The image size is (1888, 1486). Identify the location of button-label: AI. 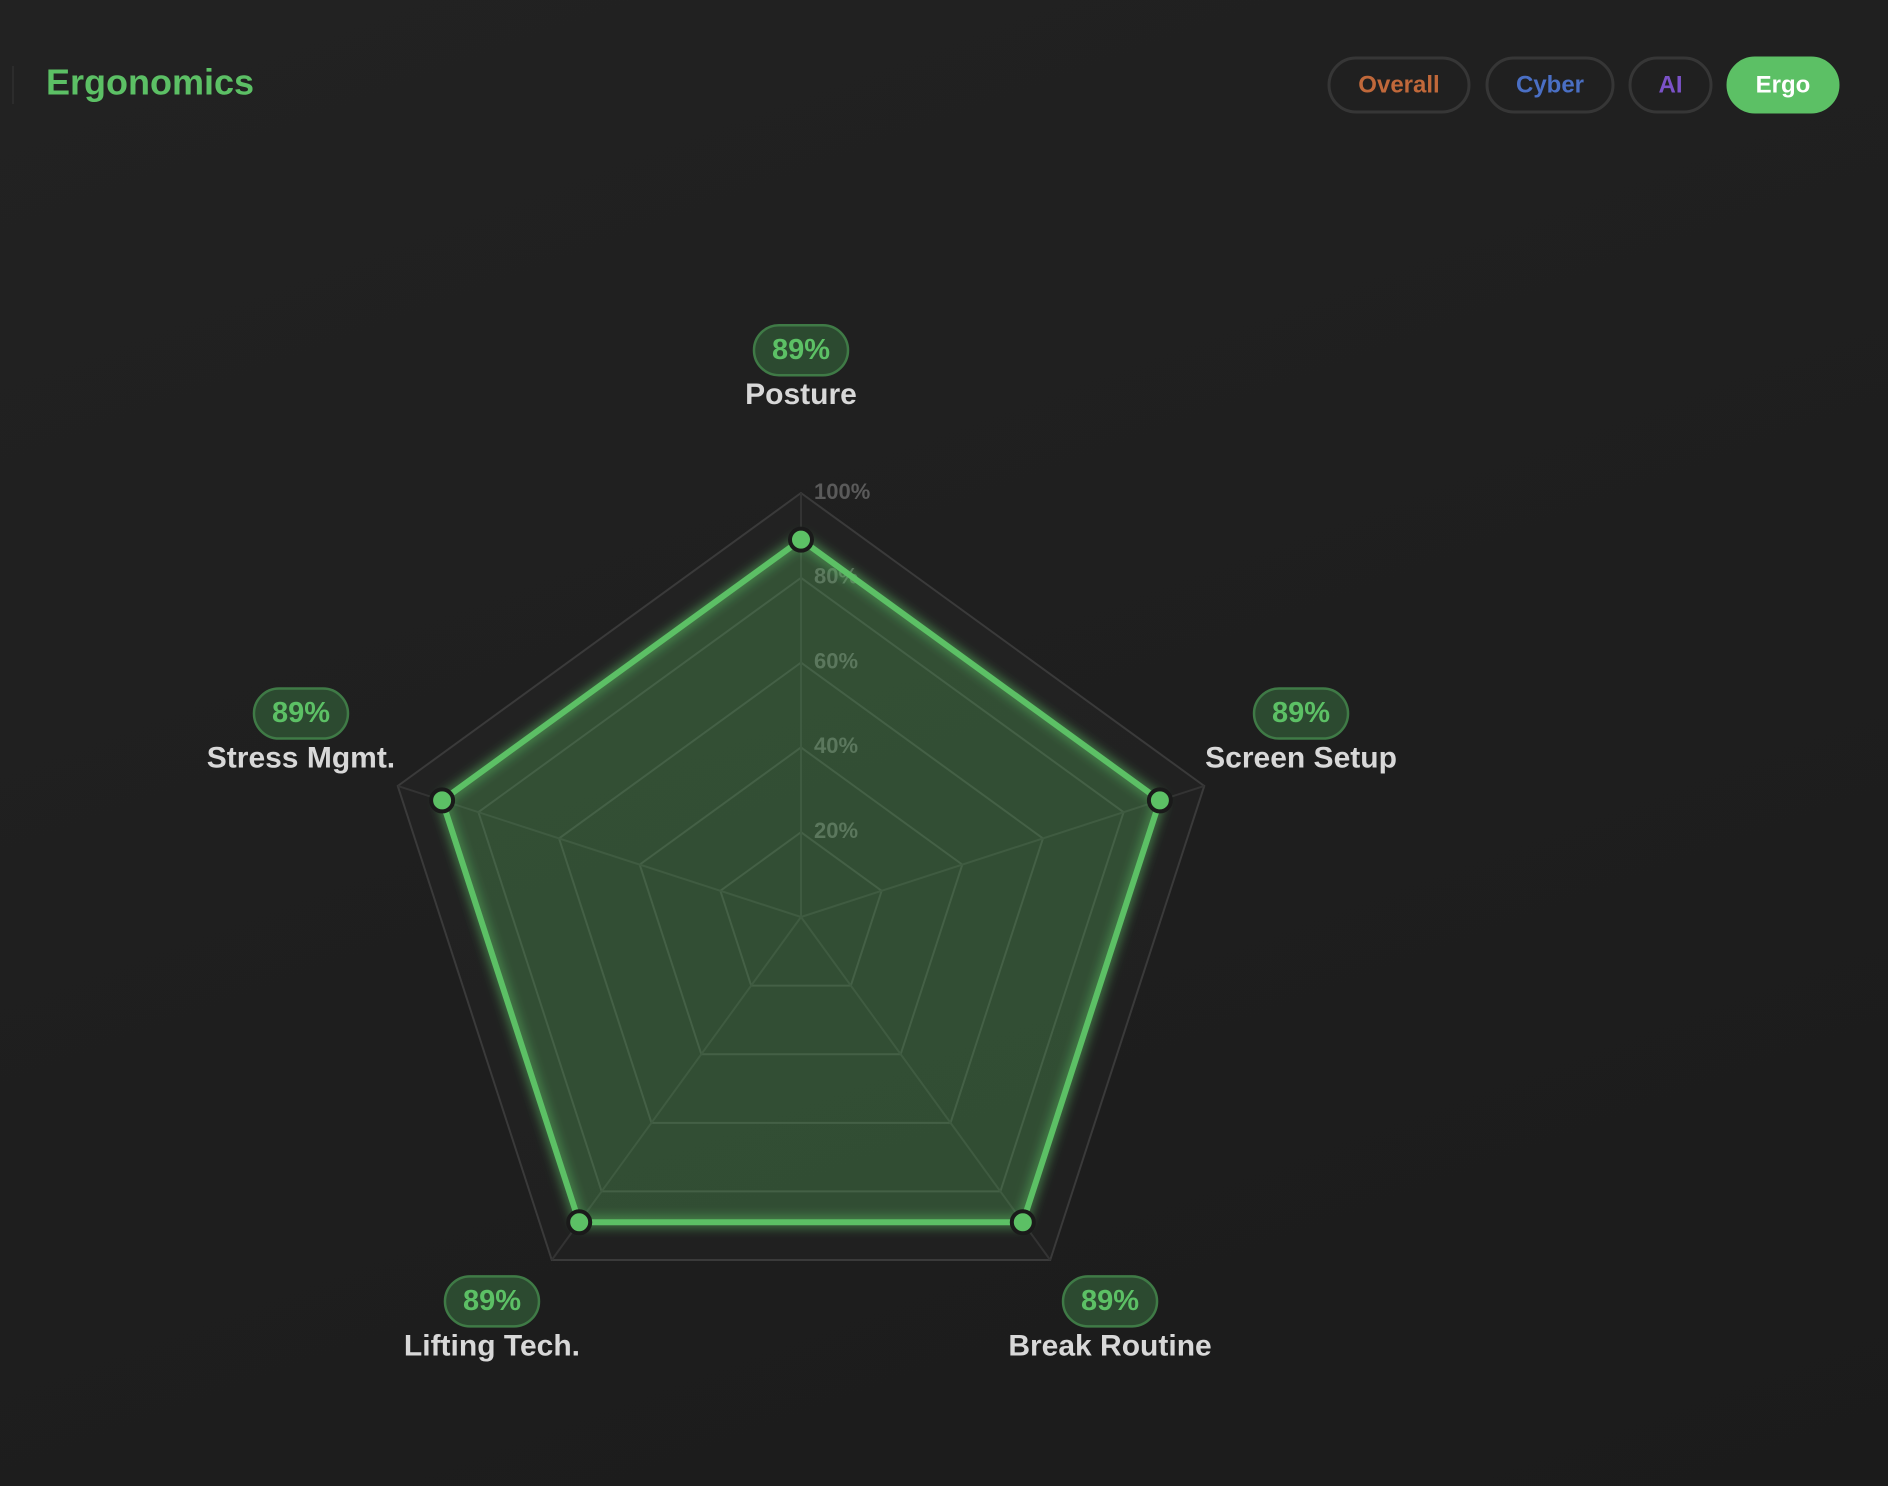
(1671, 84).